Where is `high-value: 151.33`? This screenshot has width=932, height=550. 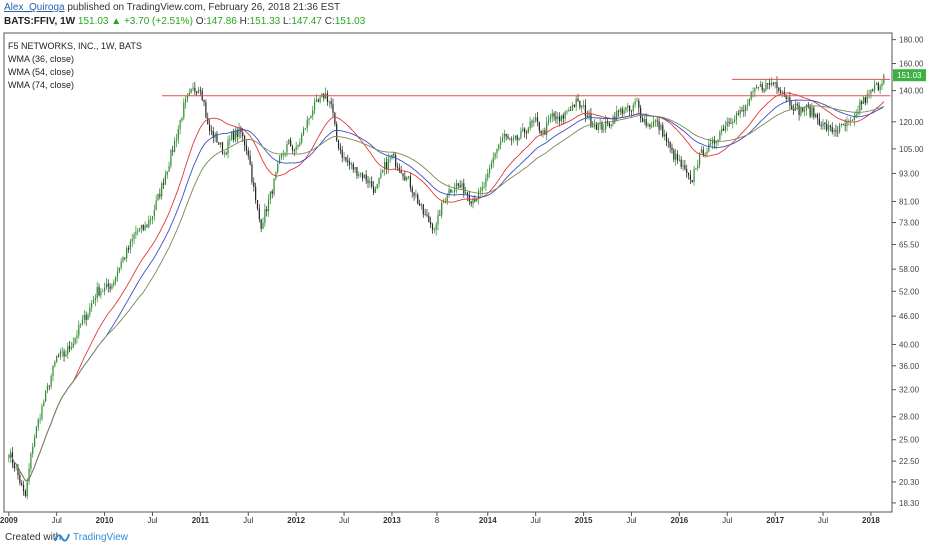 high-value: 151.33 is located at coordinates (265, 21).